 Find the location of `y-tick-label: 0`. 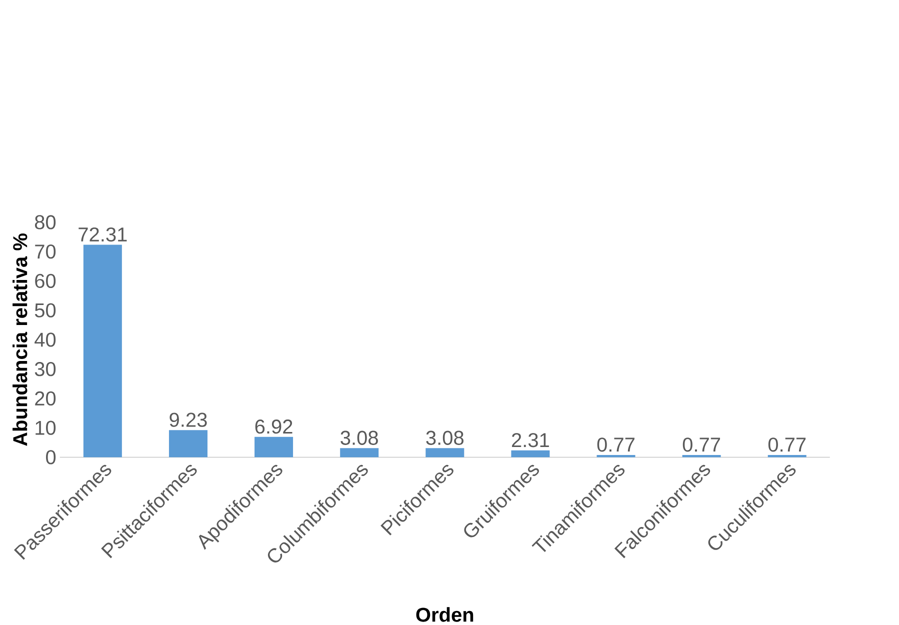

y-tick-label: 0 is located at coordinates (51, 457).